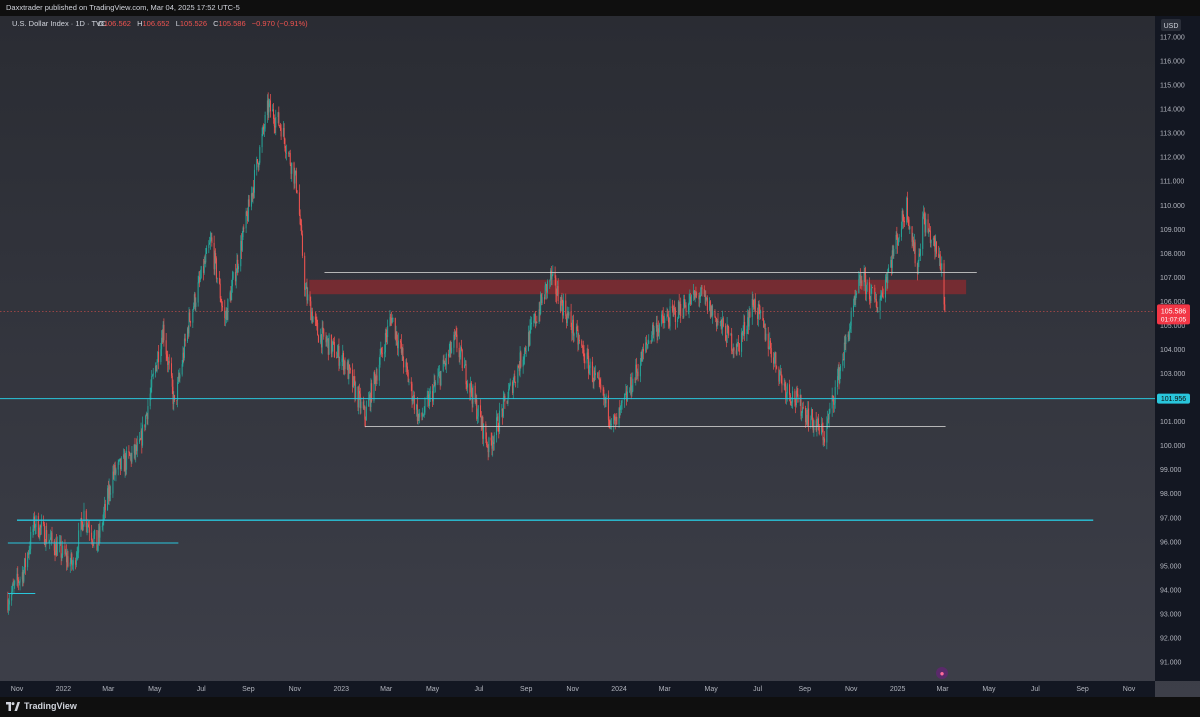  Describe the element at coordinates (851, 689) in the screenshot. I see `x-tick-label: Nov` at that location.